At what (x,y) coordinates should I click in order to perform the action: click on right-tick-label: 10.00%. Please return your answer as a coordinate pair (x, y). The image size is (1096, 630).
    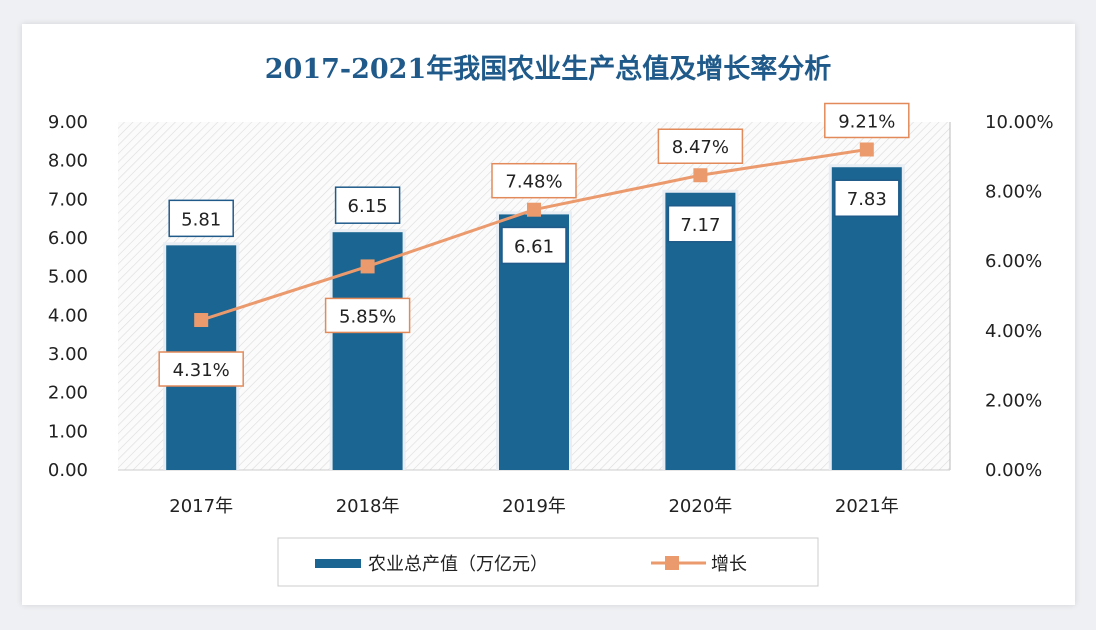
    Looking at the image, I should click on (1019, 122).